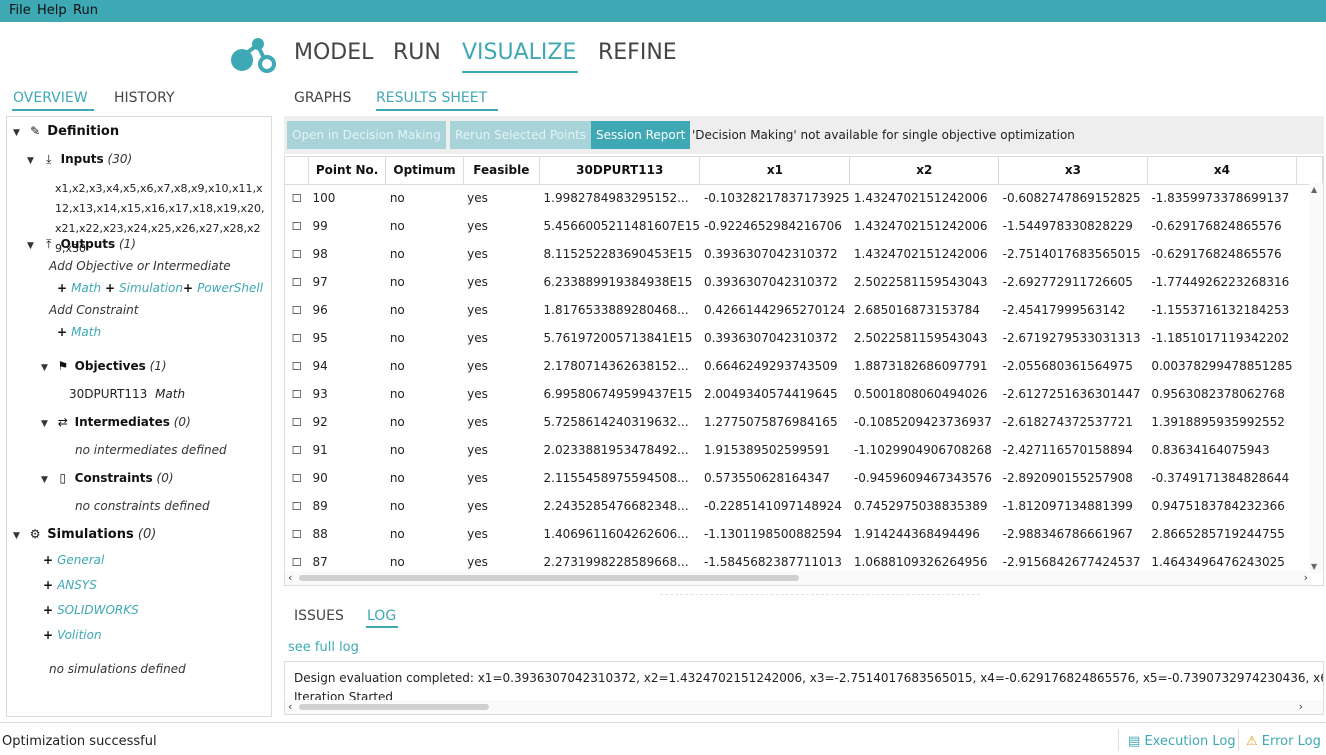 This screenshot has height=755, width=1326. Describe the element at coordinates (320, 562) in the screenshot. I see `table-cell: 87` at that location.